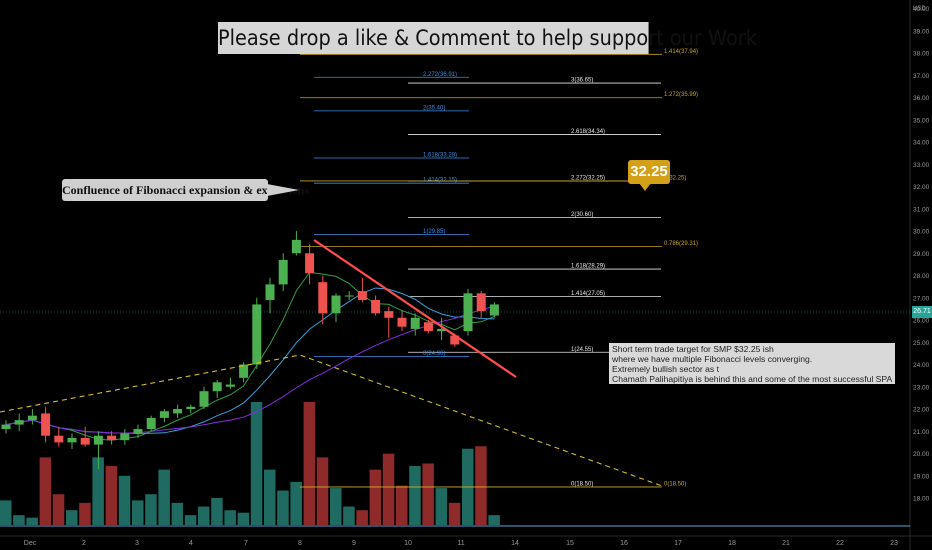 The image size is (932, 550). I want to click on y-tick-label: 26.00, so click(921, 321).